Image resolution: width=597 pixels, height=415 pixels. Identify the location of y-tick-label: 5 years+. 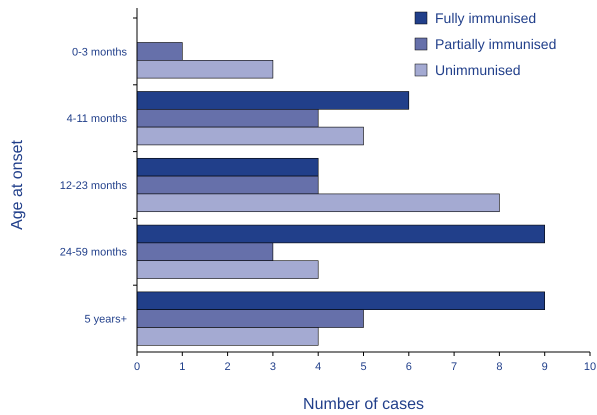
(105, 319).